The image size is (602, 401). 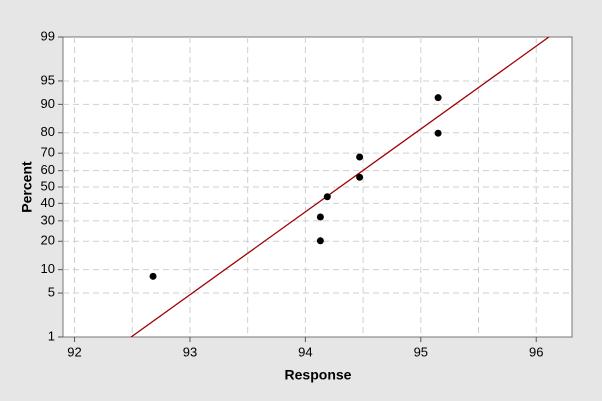 What do you see at coordinates (190, 351) in the screenshot?
I see `x-tick-label: 93` at bounding box center [190, 351].